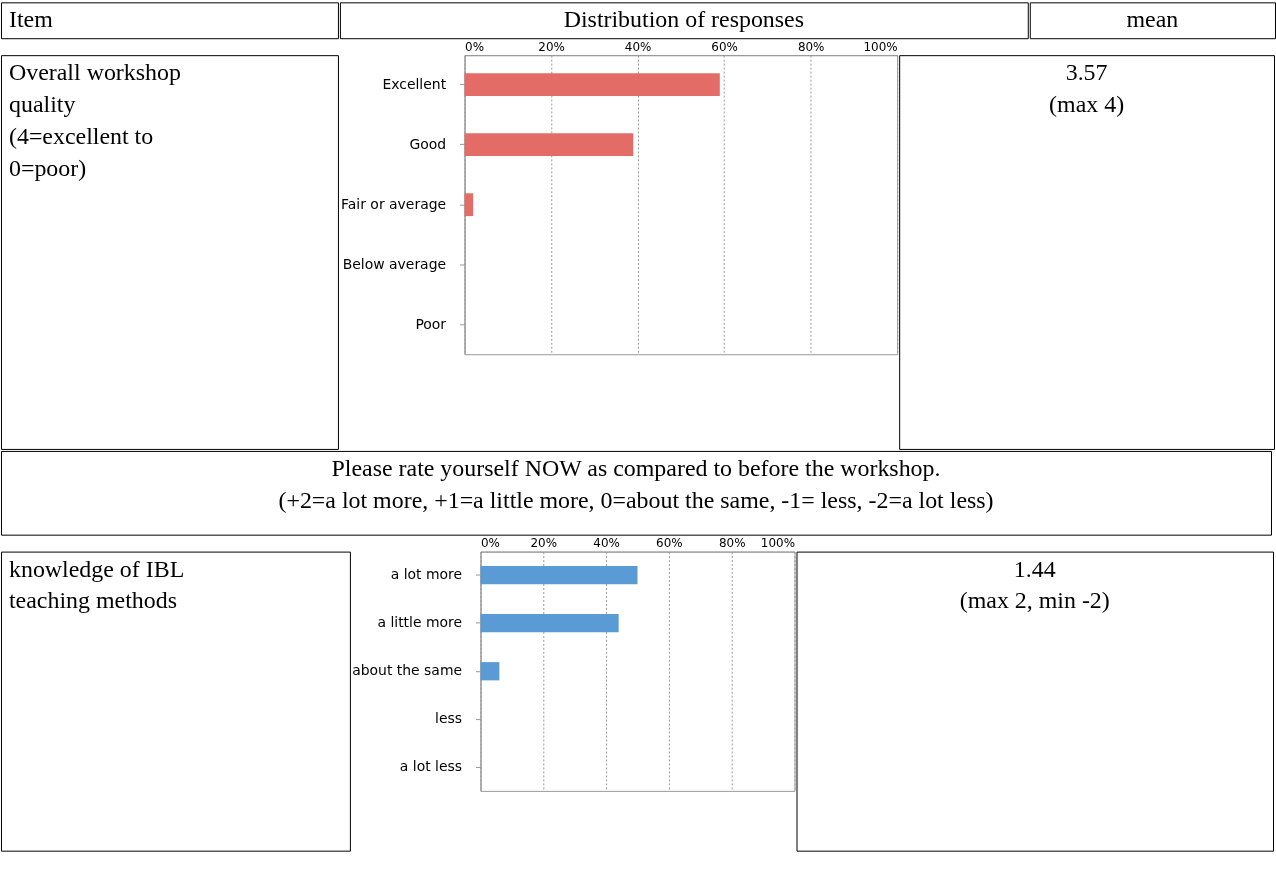 Image resolution: width=1276 pixels, height=871 pixels. What do you see at coordinates (96, 584) in the screenshot?
I see `text: knowledge of IBL teaching methods` at bounding box center [96, 584].